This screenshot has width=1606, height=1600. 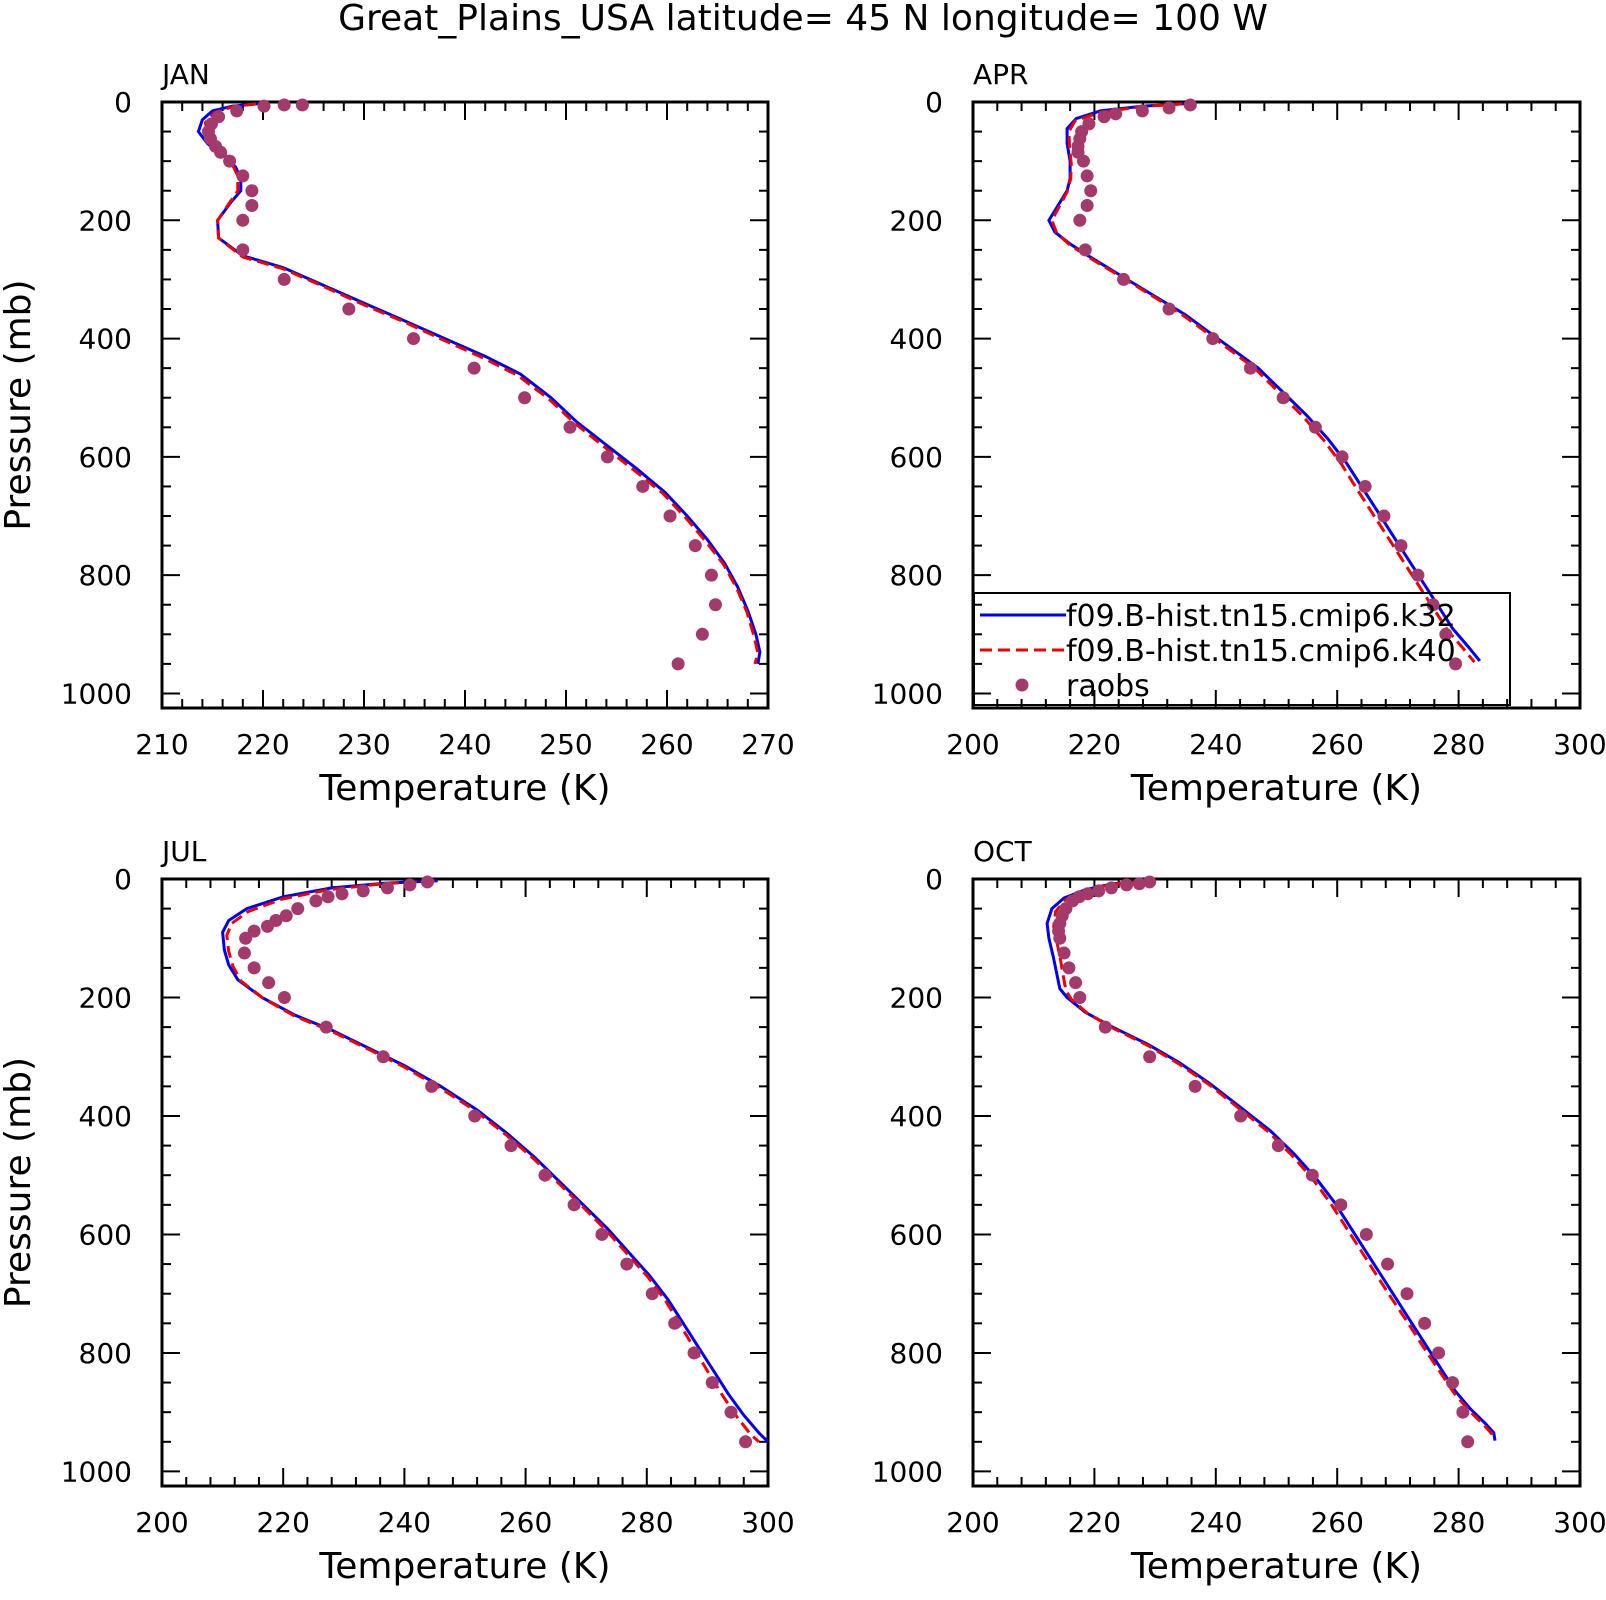 What do you see at coordinates (767, 744) in the screenshot?
I see `x-tick-label: 270` at bounding box center [767, 744].